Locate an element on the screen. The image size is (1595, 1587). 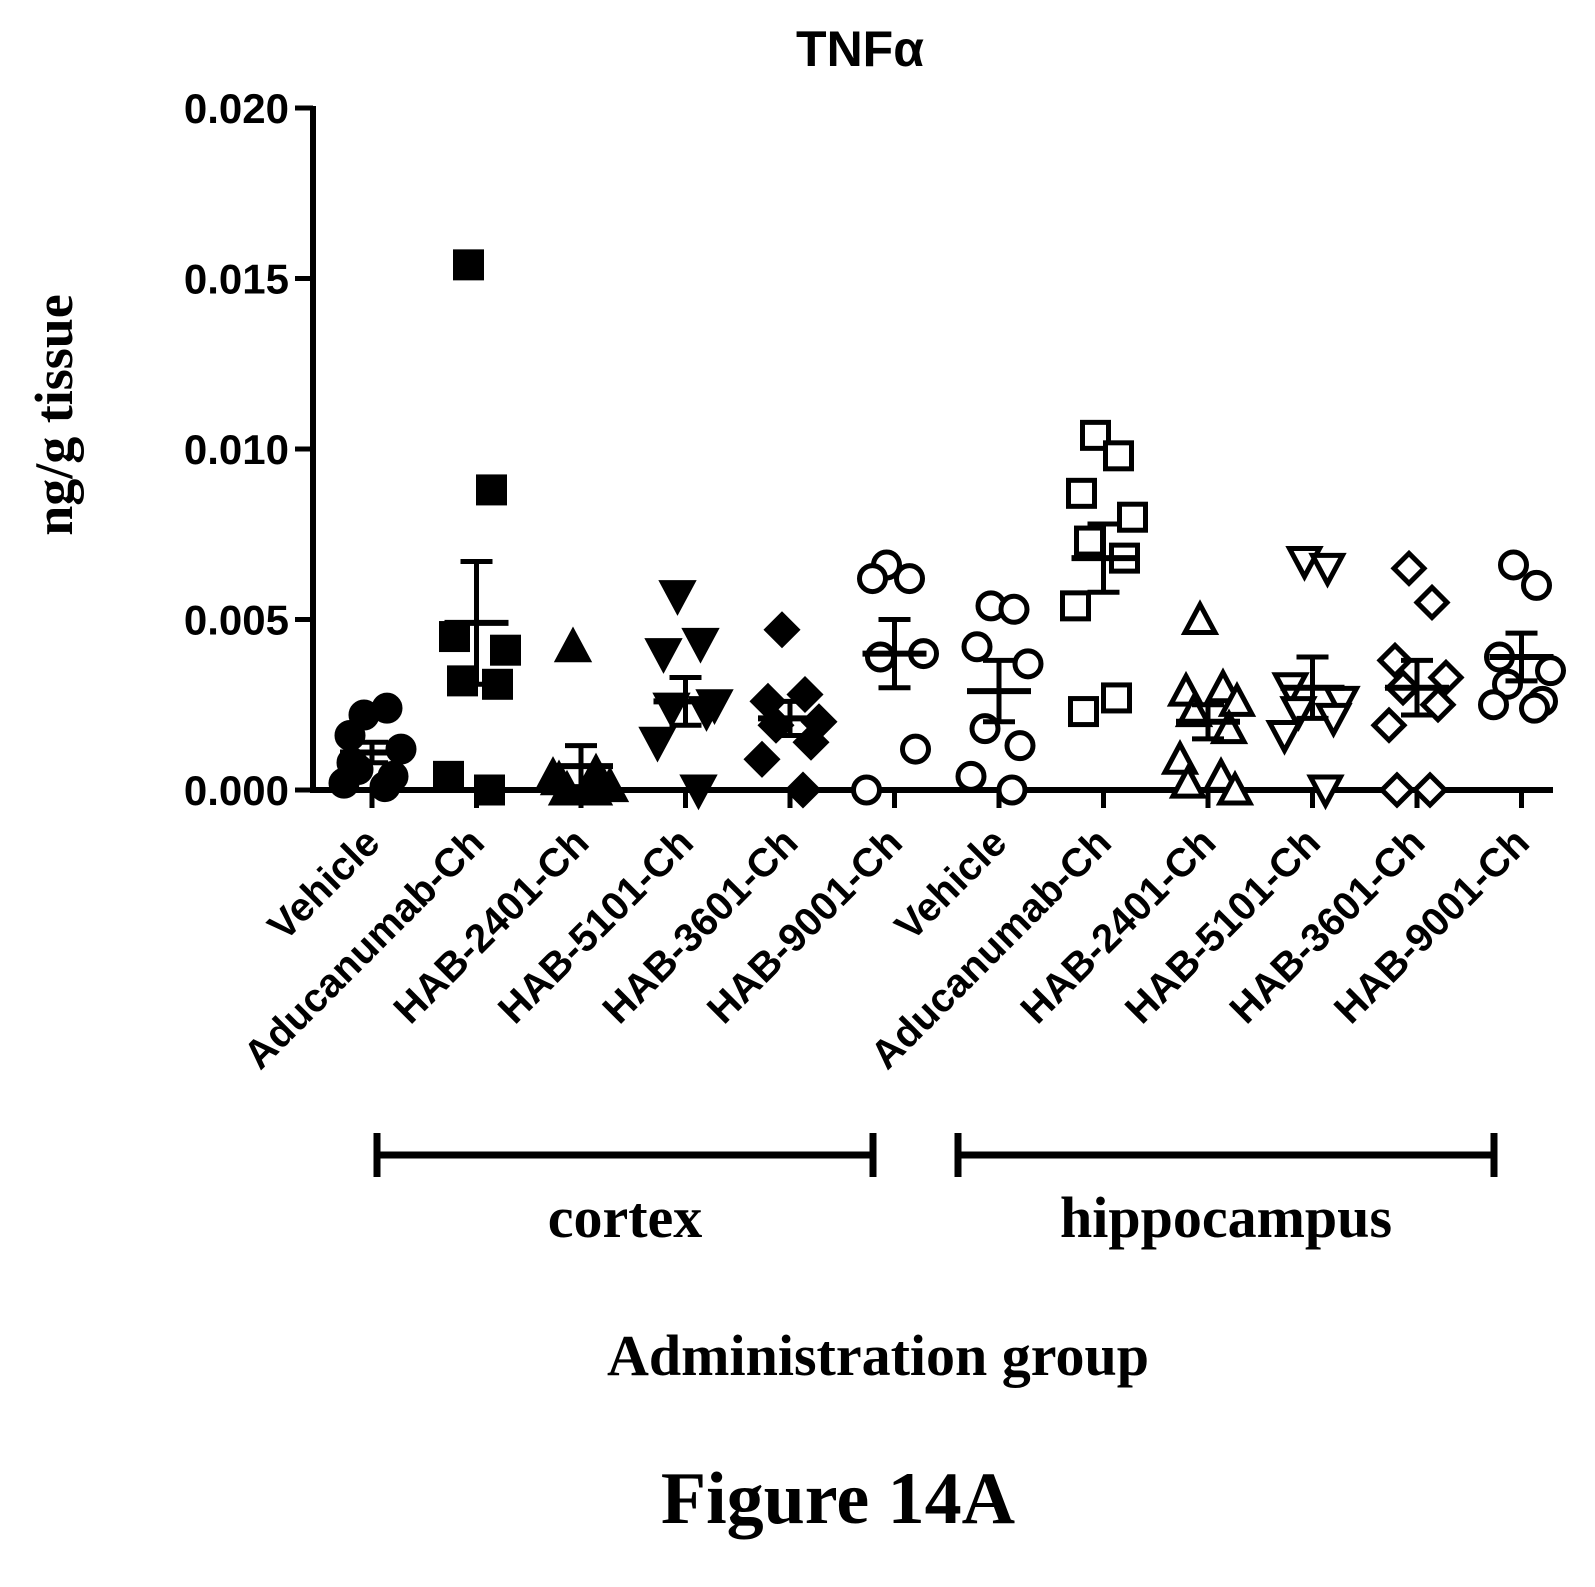
group-brackets: cortex hippocampus is located at coordinates (935, 1191).